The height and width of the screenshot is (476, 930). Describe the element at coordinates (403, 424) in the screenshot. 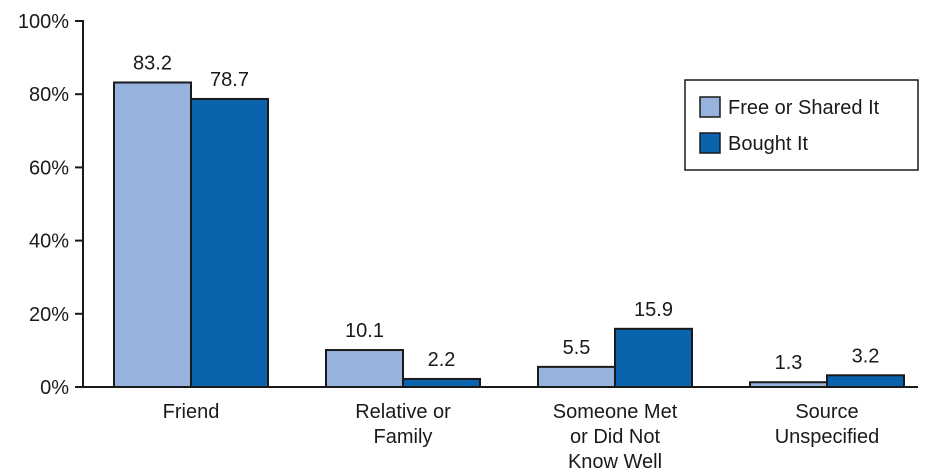

I see `category-label: Relative or Family` at that location.